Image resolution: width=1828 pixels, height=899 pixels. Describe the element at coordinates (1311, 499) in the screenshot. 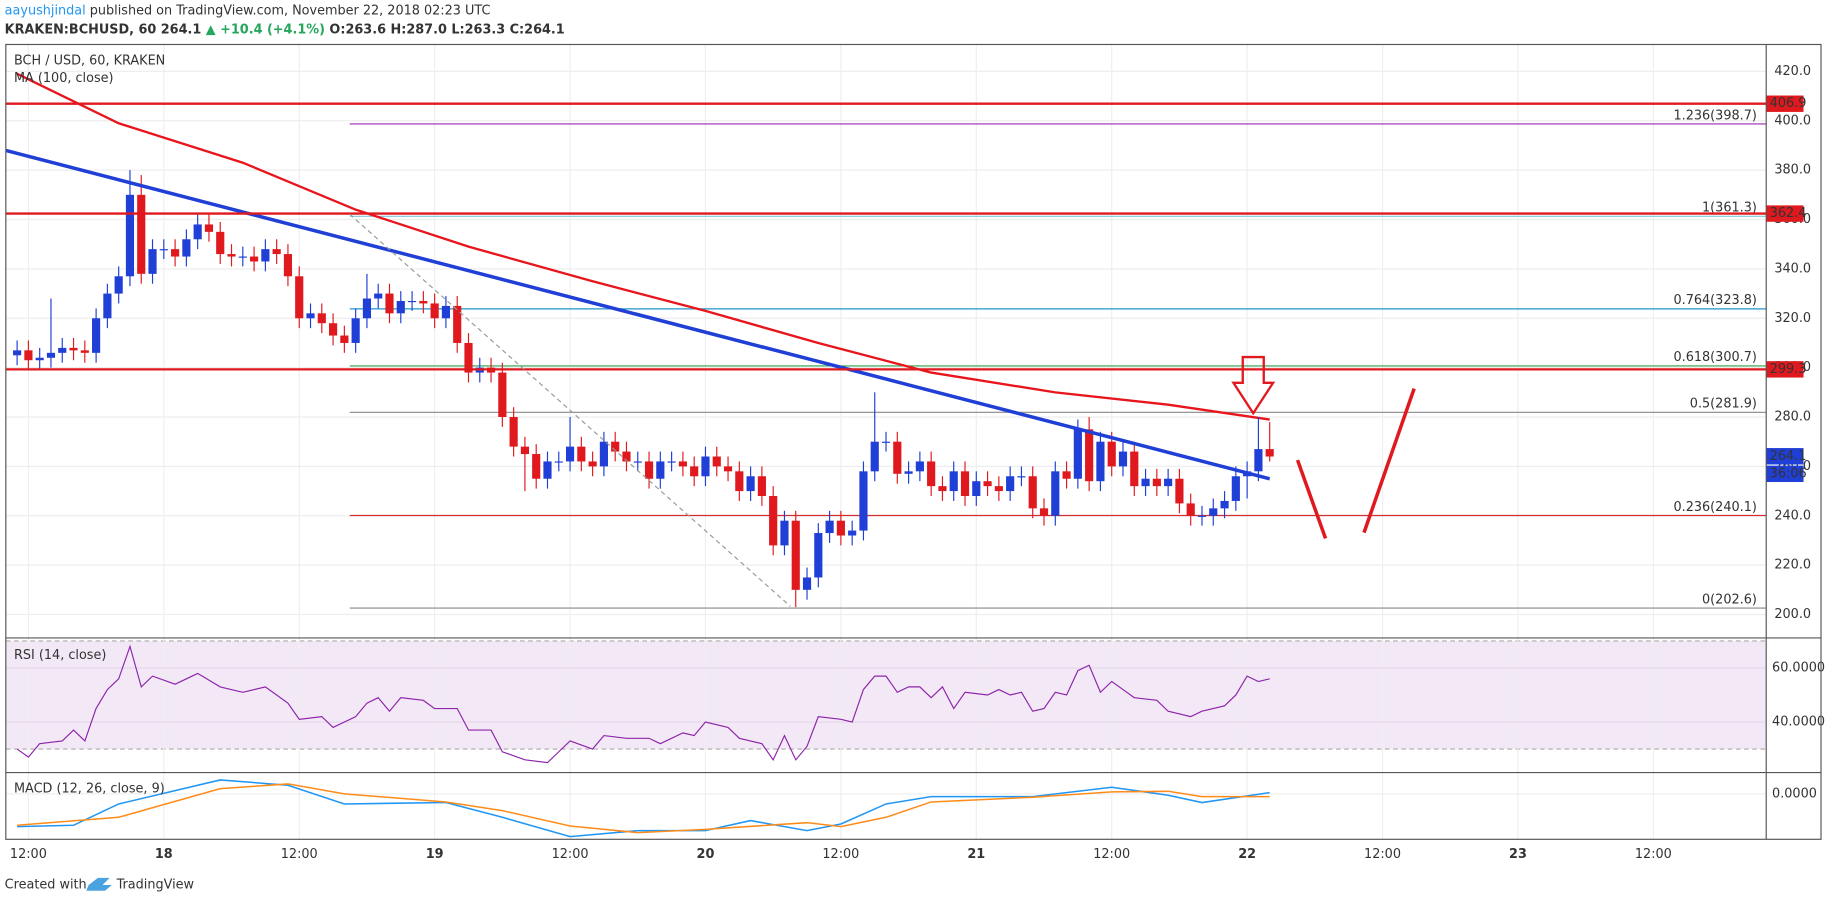

I see `drawing` at that location.